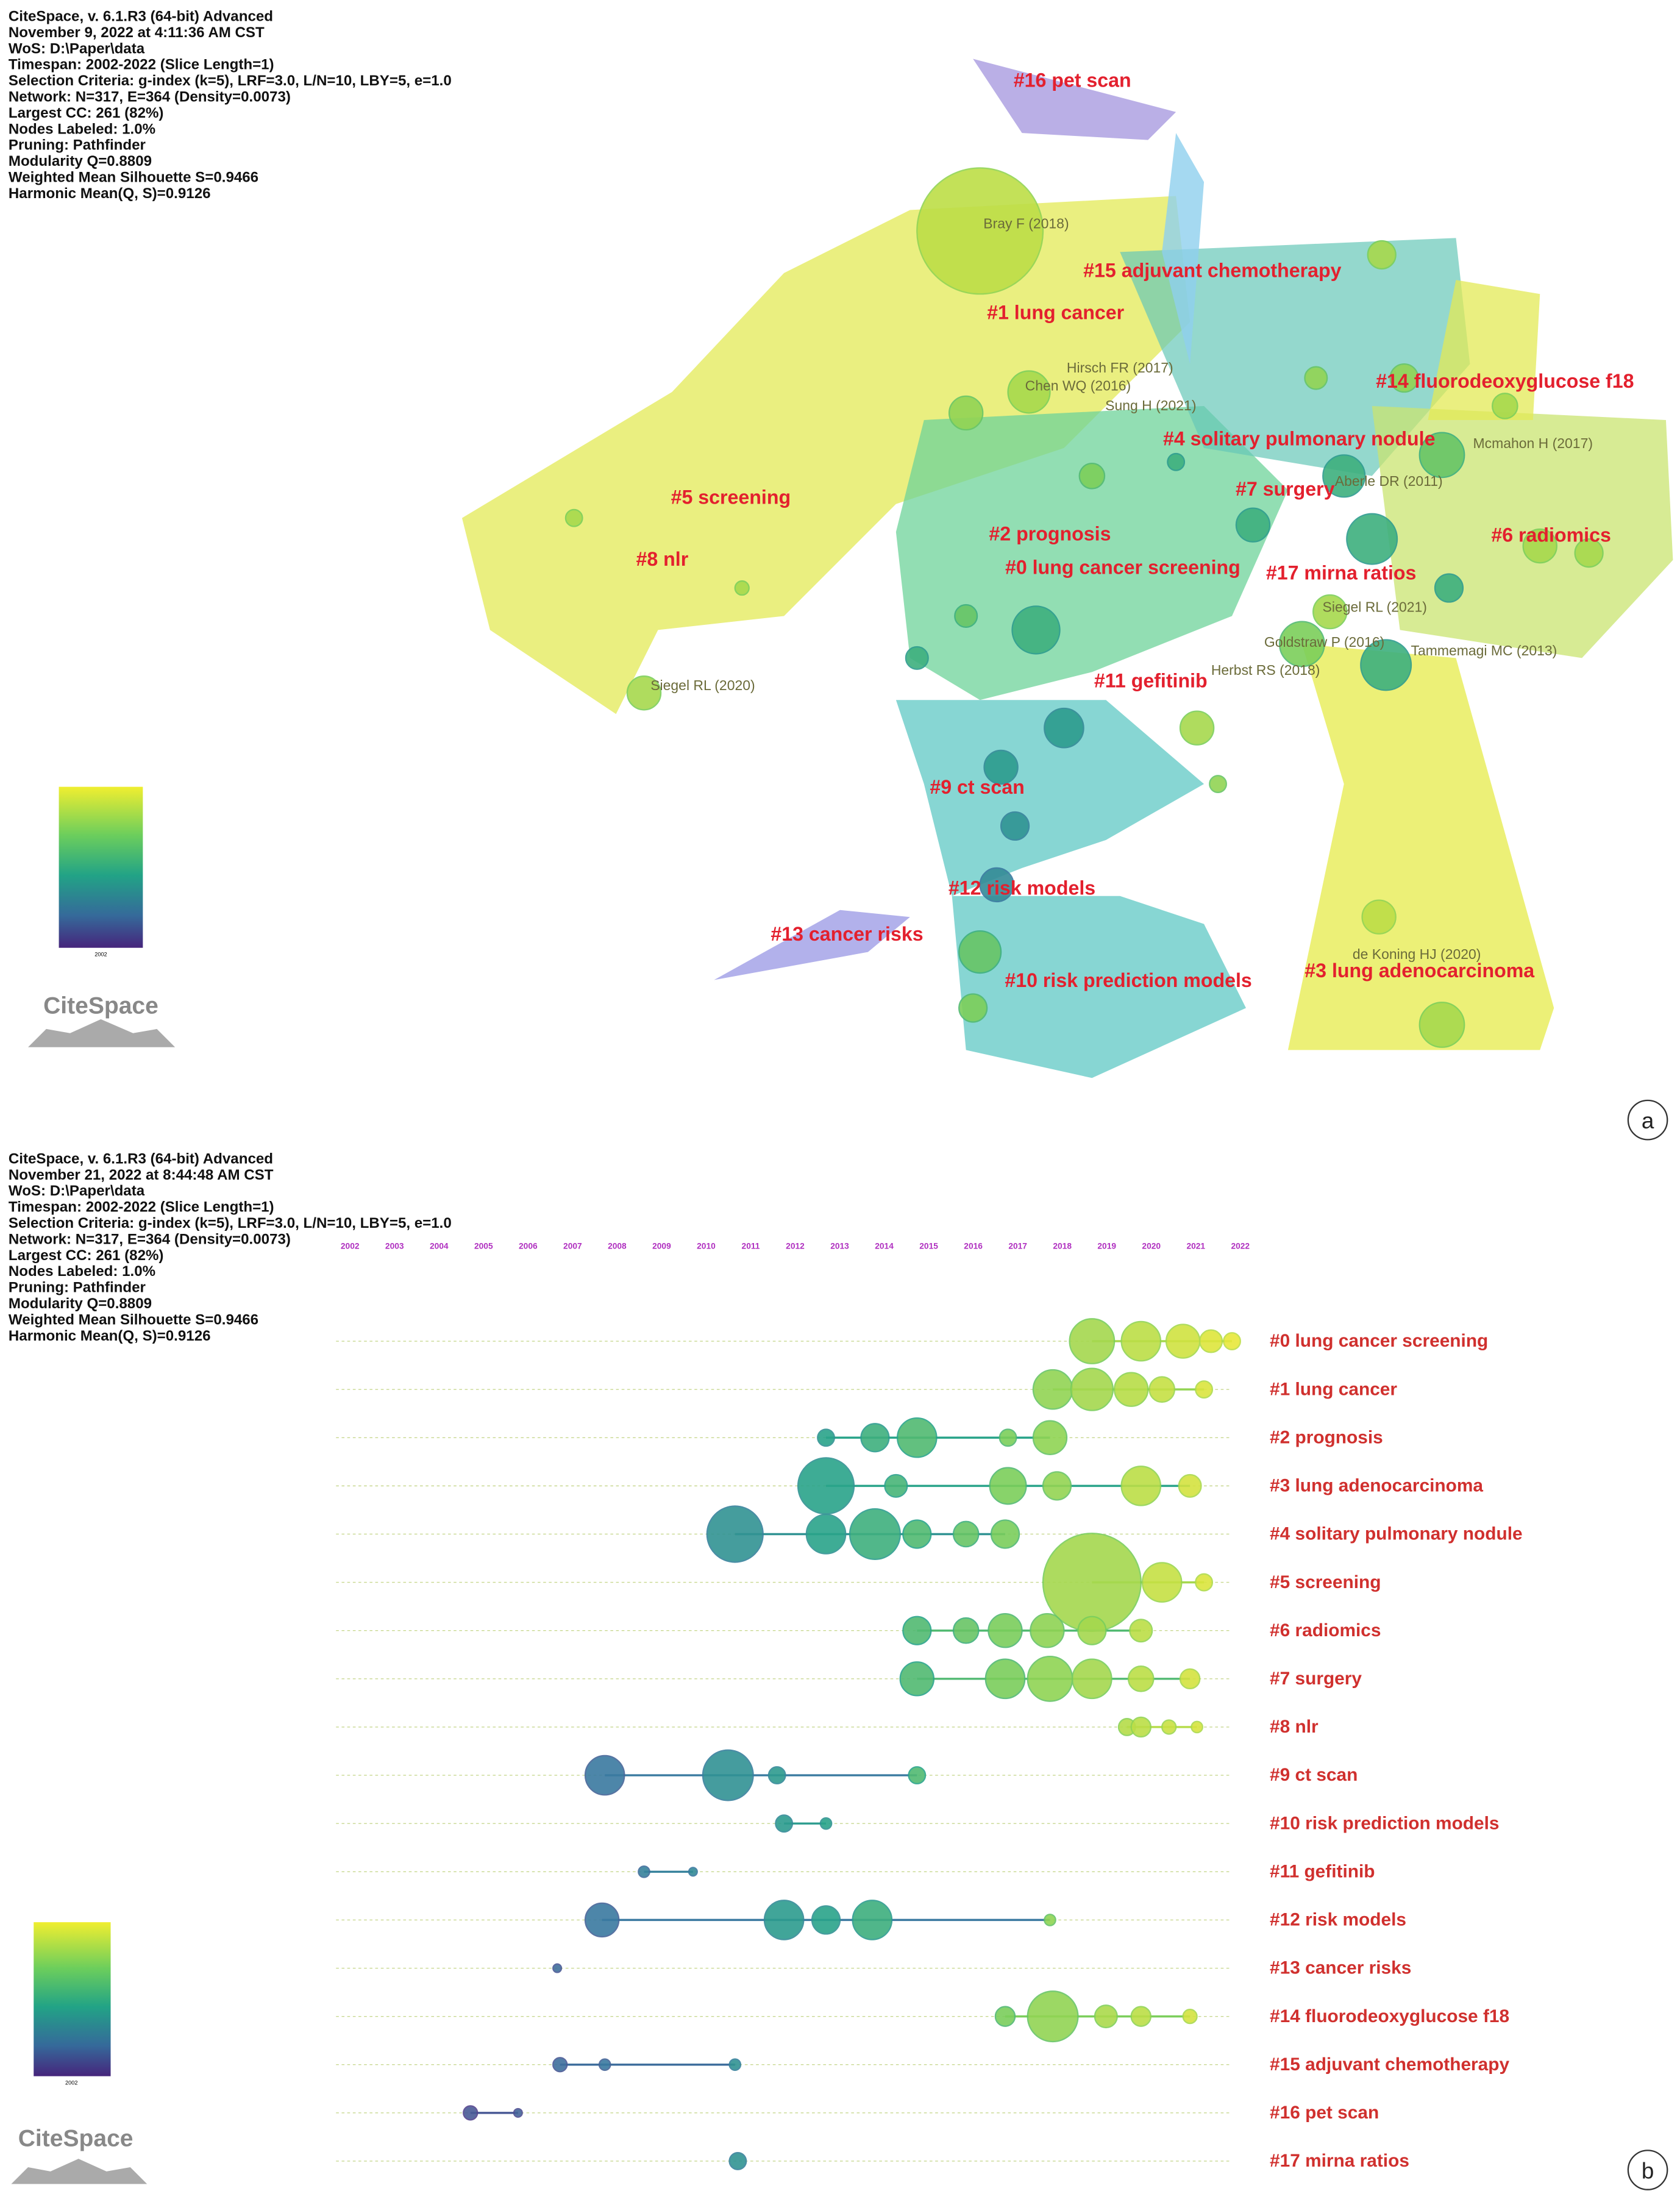 The width and height of the screenshot is (1680, 2191). I want to click on year-label: 2015, so click(928, 1245).